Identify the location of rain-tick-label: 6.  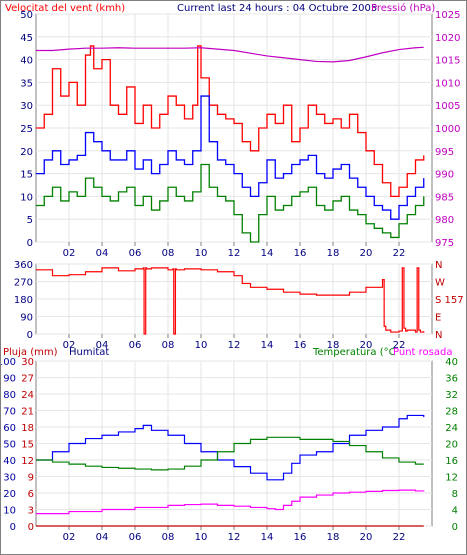
(31, 494).